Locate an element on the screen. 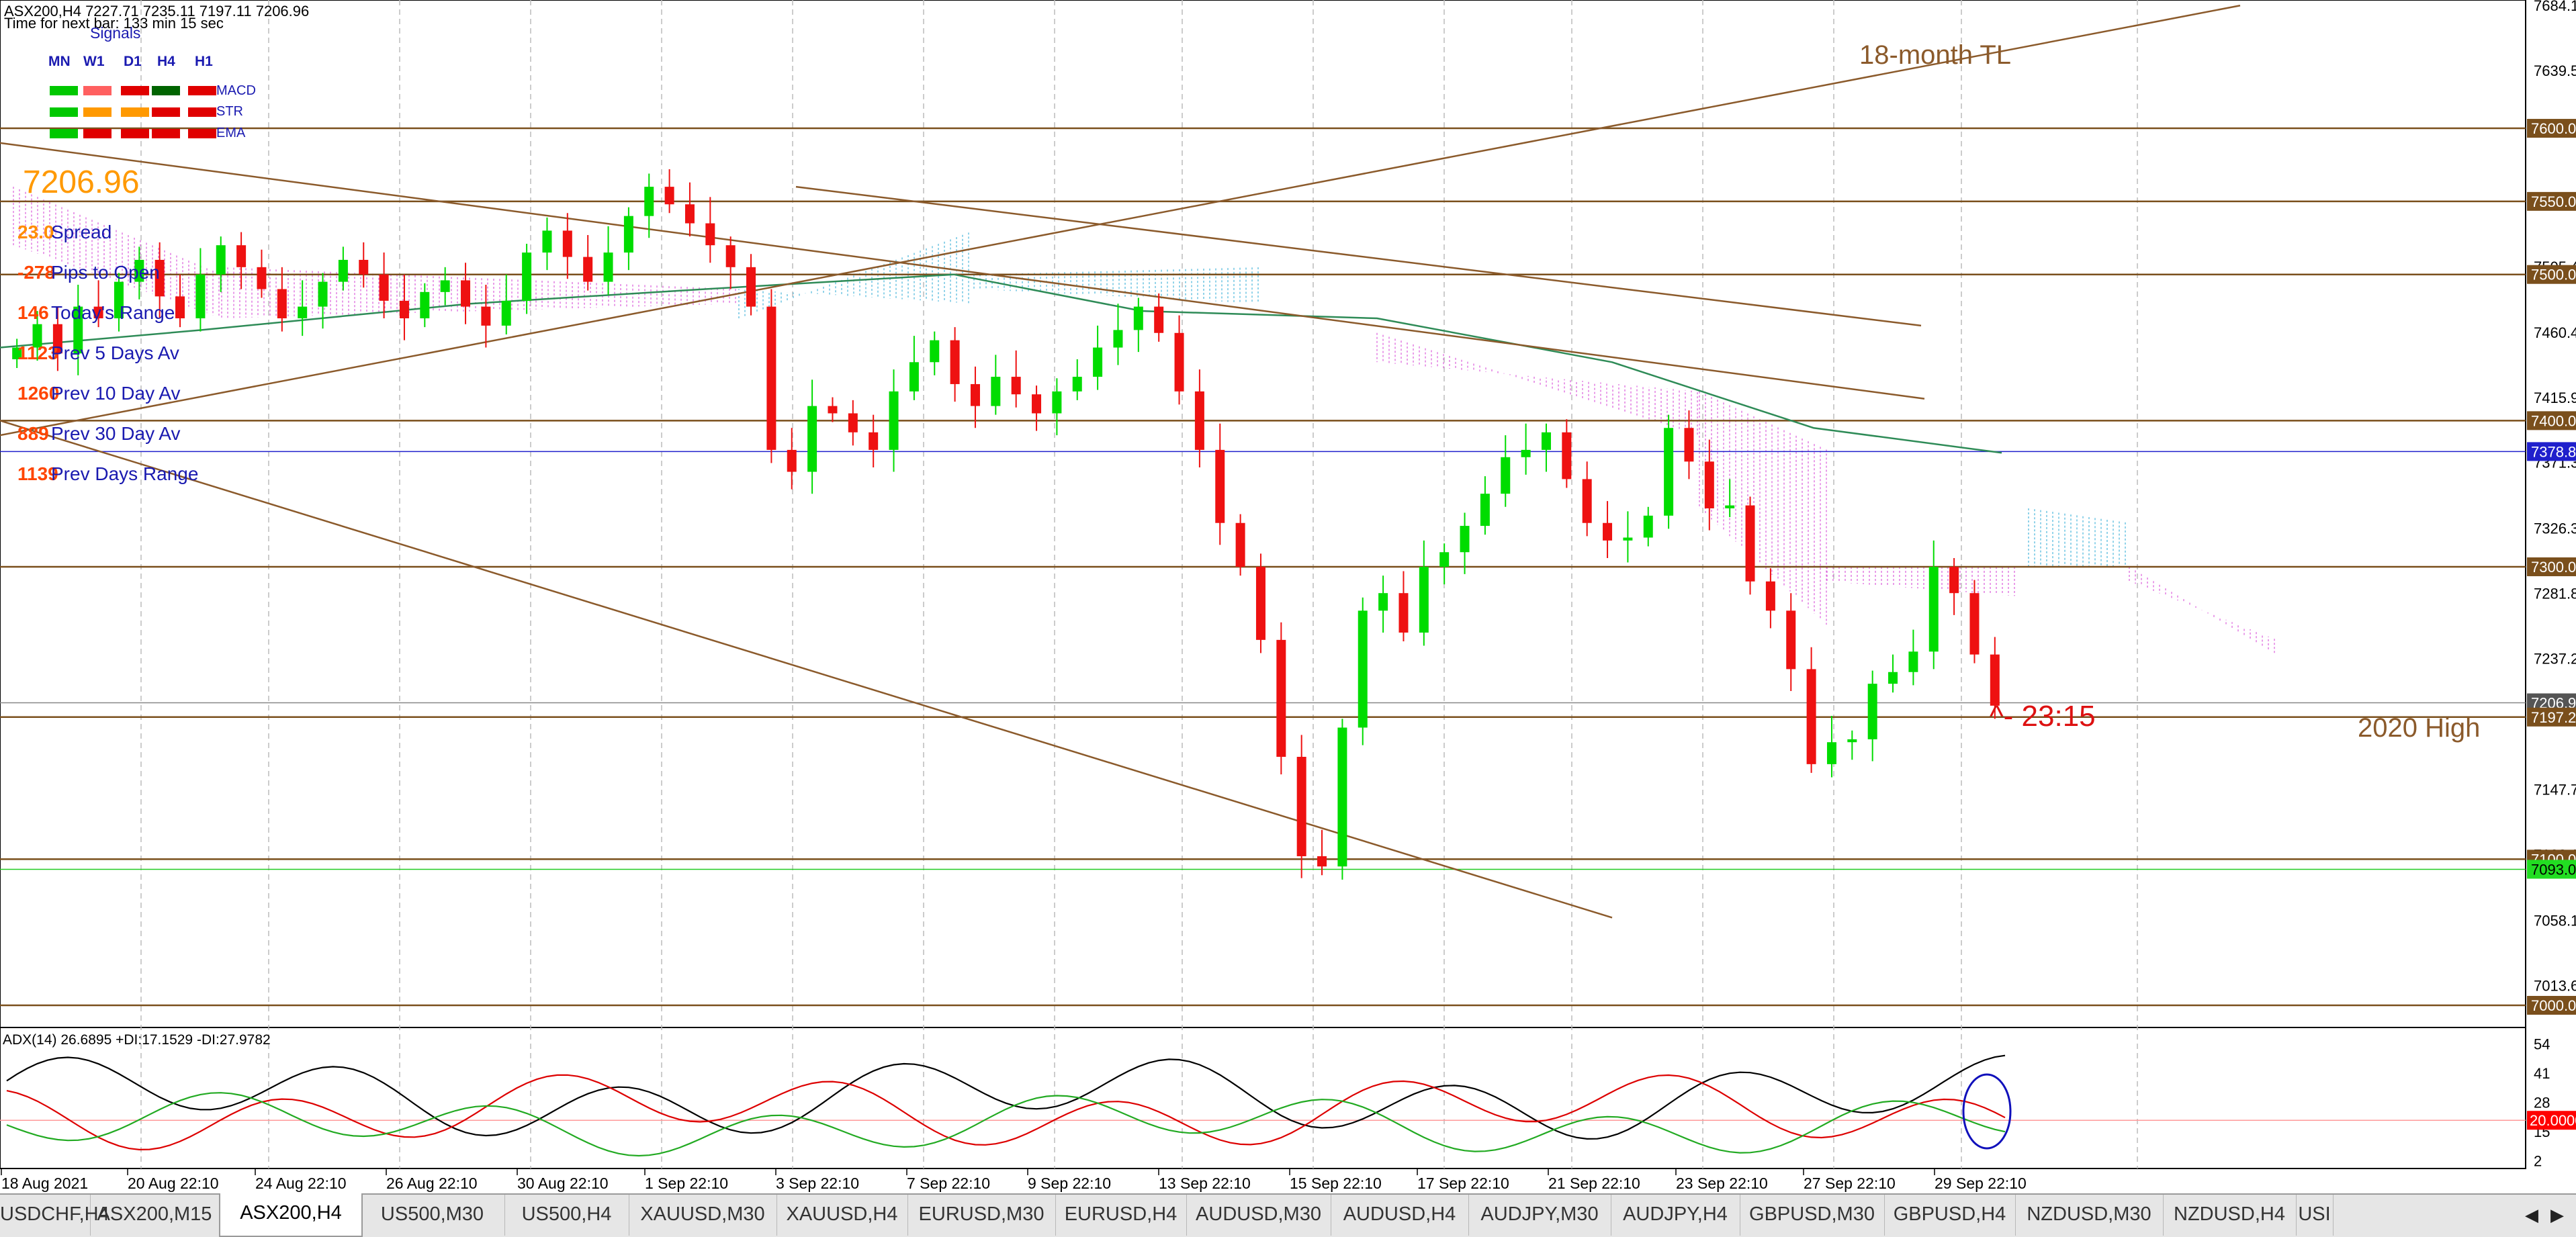  price-tag-label: 7000.00 is located at coordinates (2553, 1005).